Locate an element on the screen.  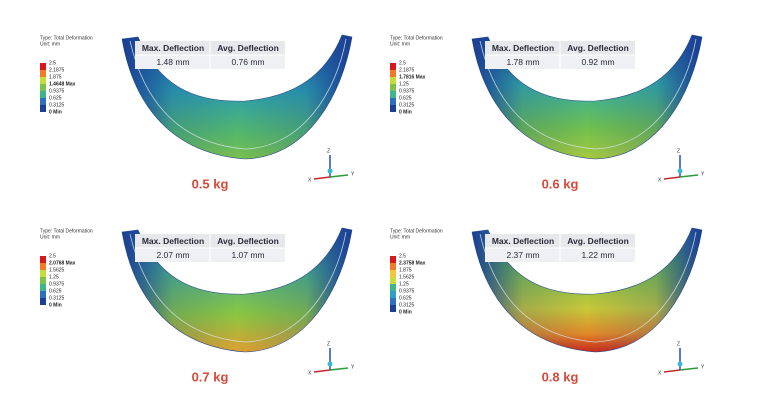
load-label: 0.5 kg is located at coordinates (210, 183).